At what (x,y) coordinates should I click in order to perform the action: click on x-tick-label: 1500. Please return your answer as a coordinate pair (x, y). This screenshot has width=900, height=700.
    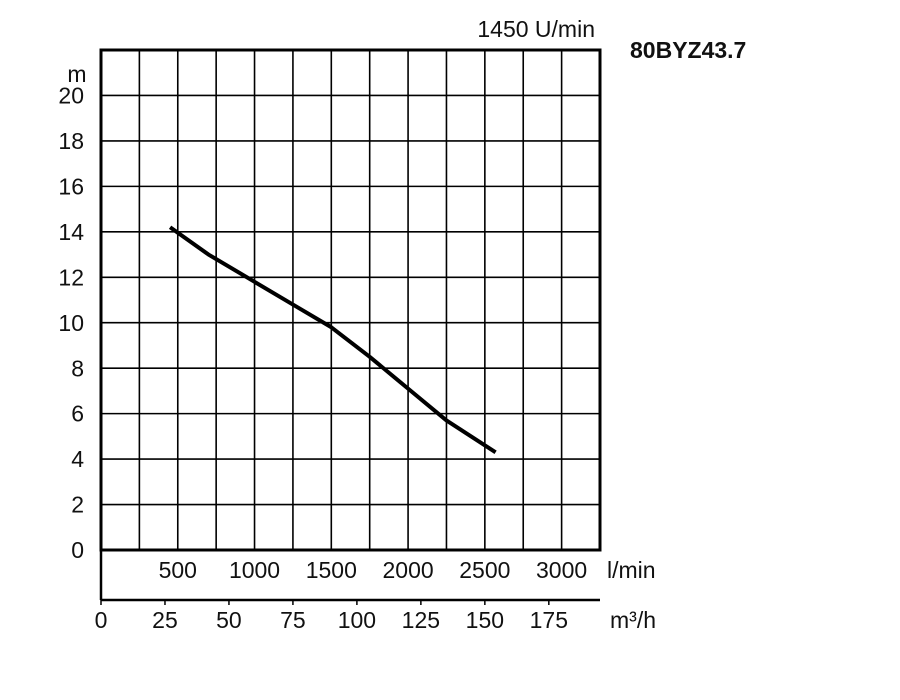
    Looking at the image, I should click on (331, 570).